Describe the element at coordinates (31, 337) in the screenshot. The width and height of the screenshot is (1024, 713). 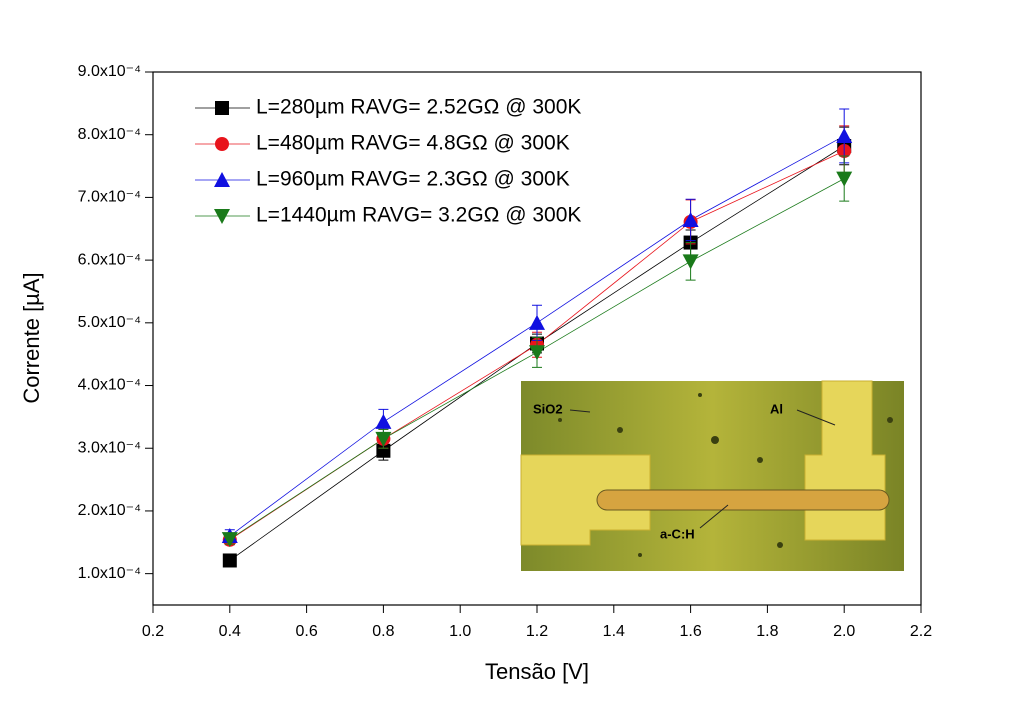
I see `y-axis-title: Corrente [µA]` at that location.